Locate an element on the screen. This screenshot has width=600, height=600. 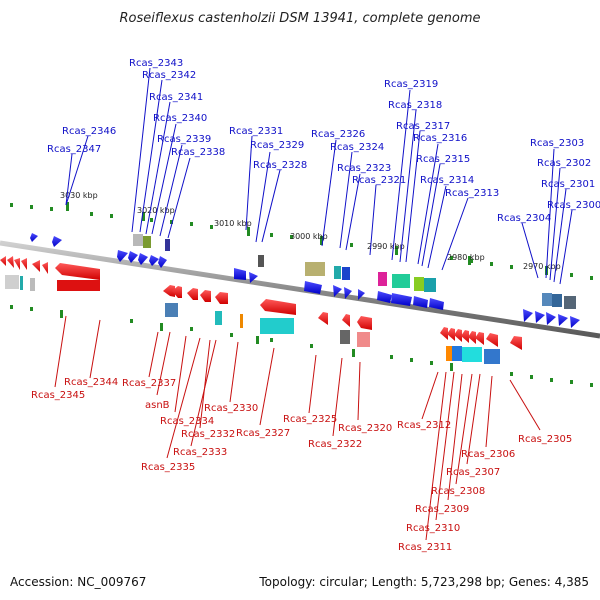
gene-label-rcas-2334: Rcas_2334 is located at coordinates (187, 421).